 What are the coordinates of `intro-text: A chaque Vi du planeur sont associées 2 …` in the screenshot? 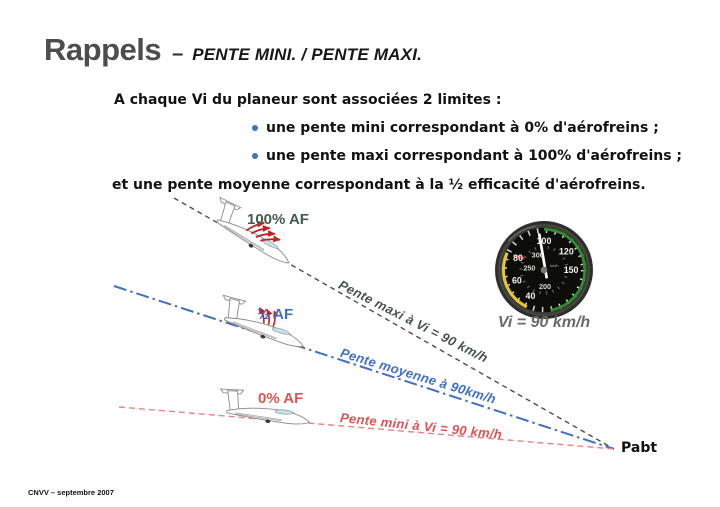 It's located at (308, 100).